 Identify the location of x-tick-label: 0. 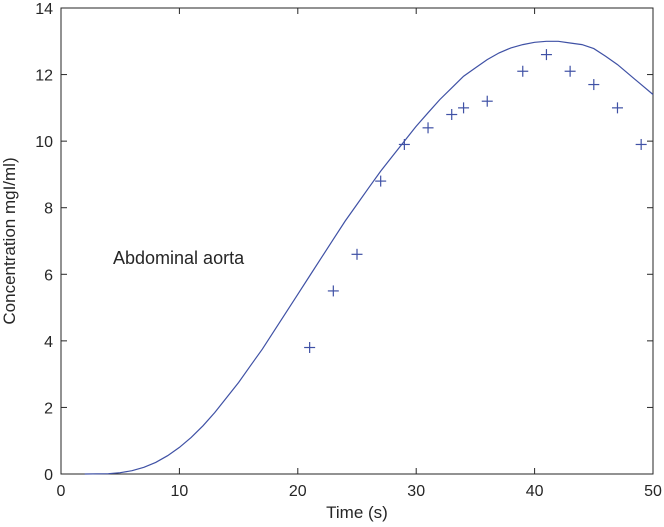
(61, 491).